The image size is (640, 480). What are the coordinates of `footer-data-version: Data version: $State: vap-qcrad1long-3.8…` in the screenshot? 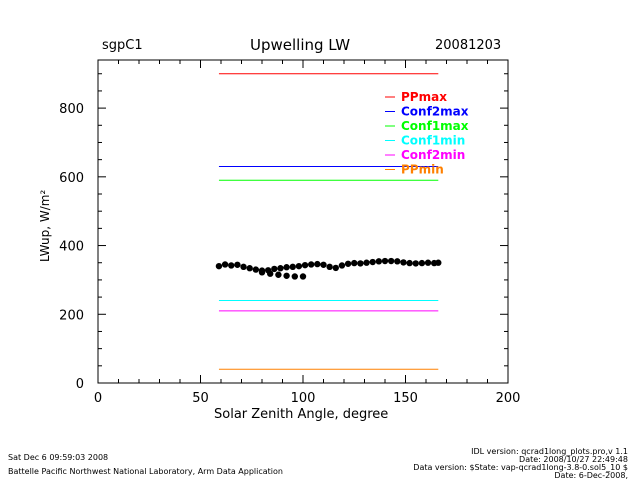 It's located at (520, 467).